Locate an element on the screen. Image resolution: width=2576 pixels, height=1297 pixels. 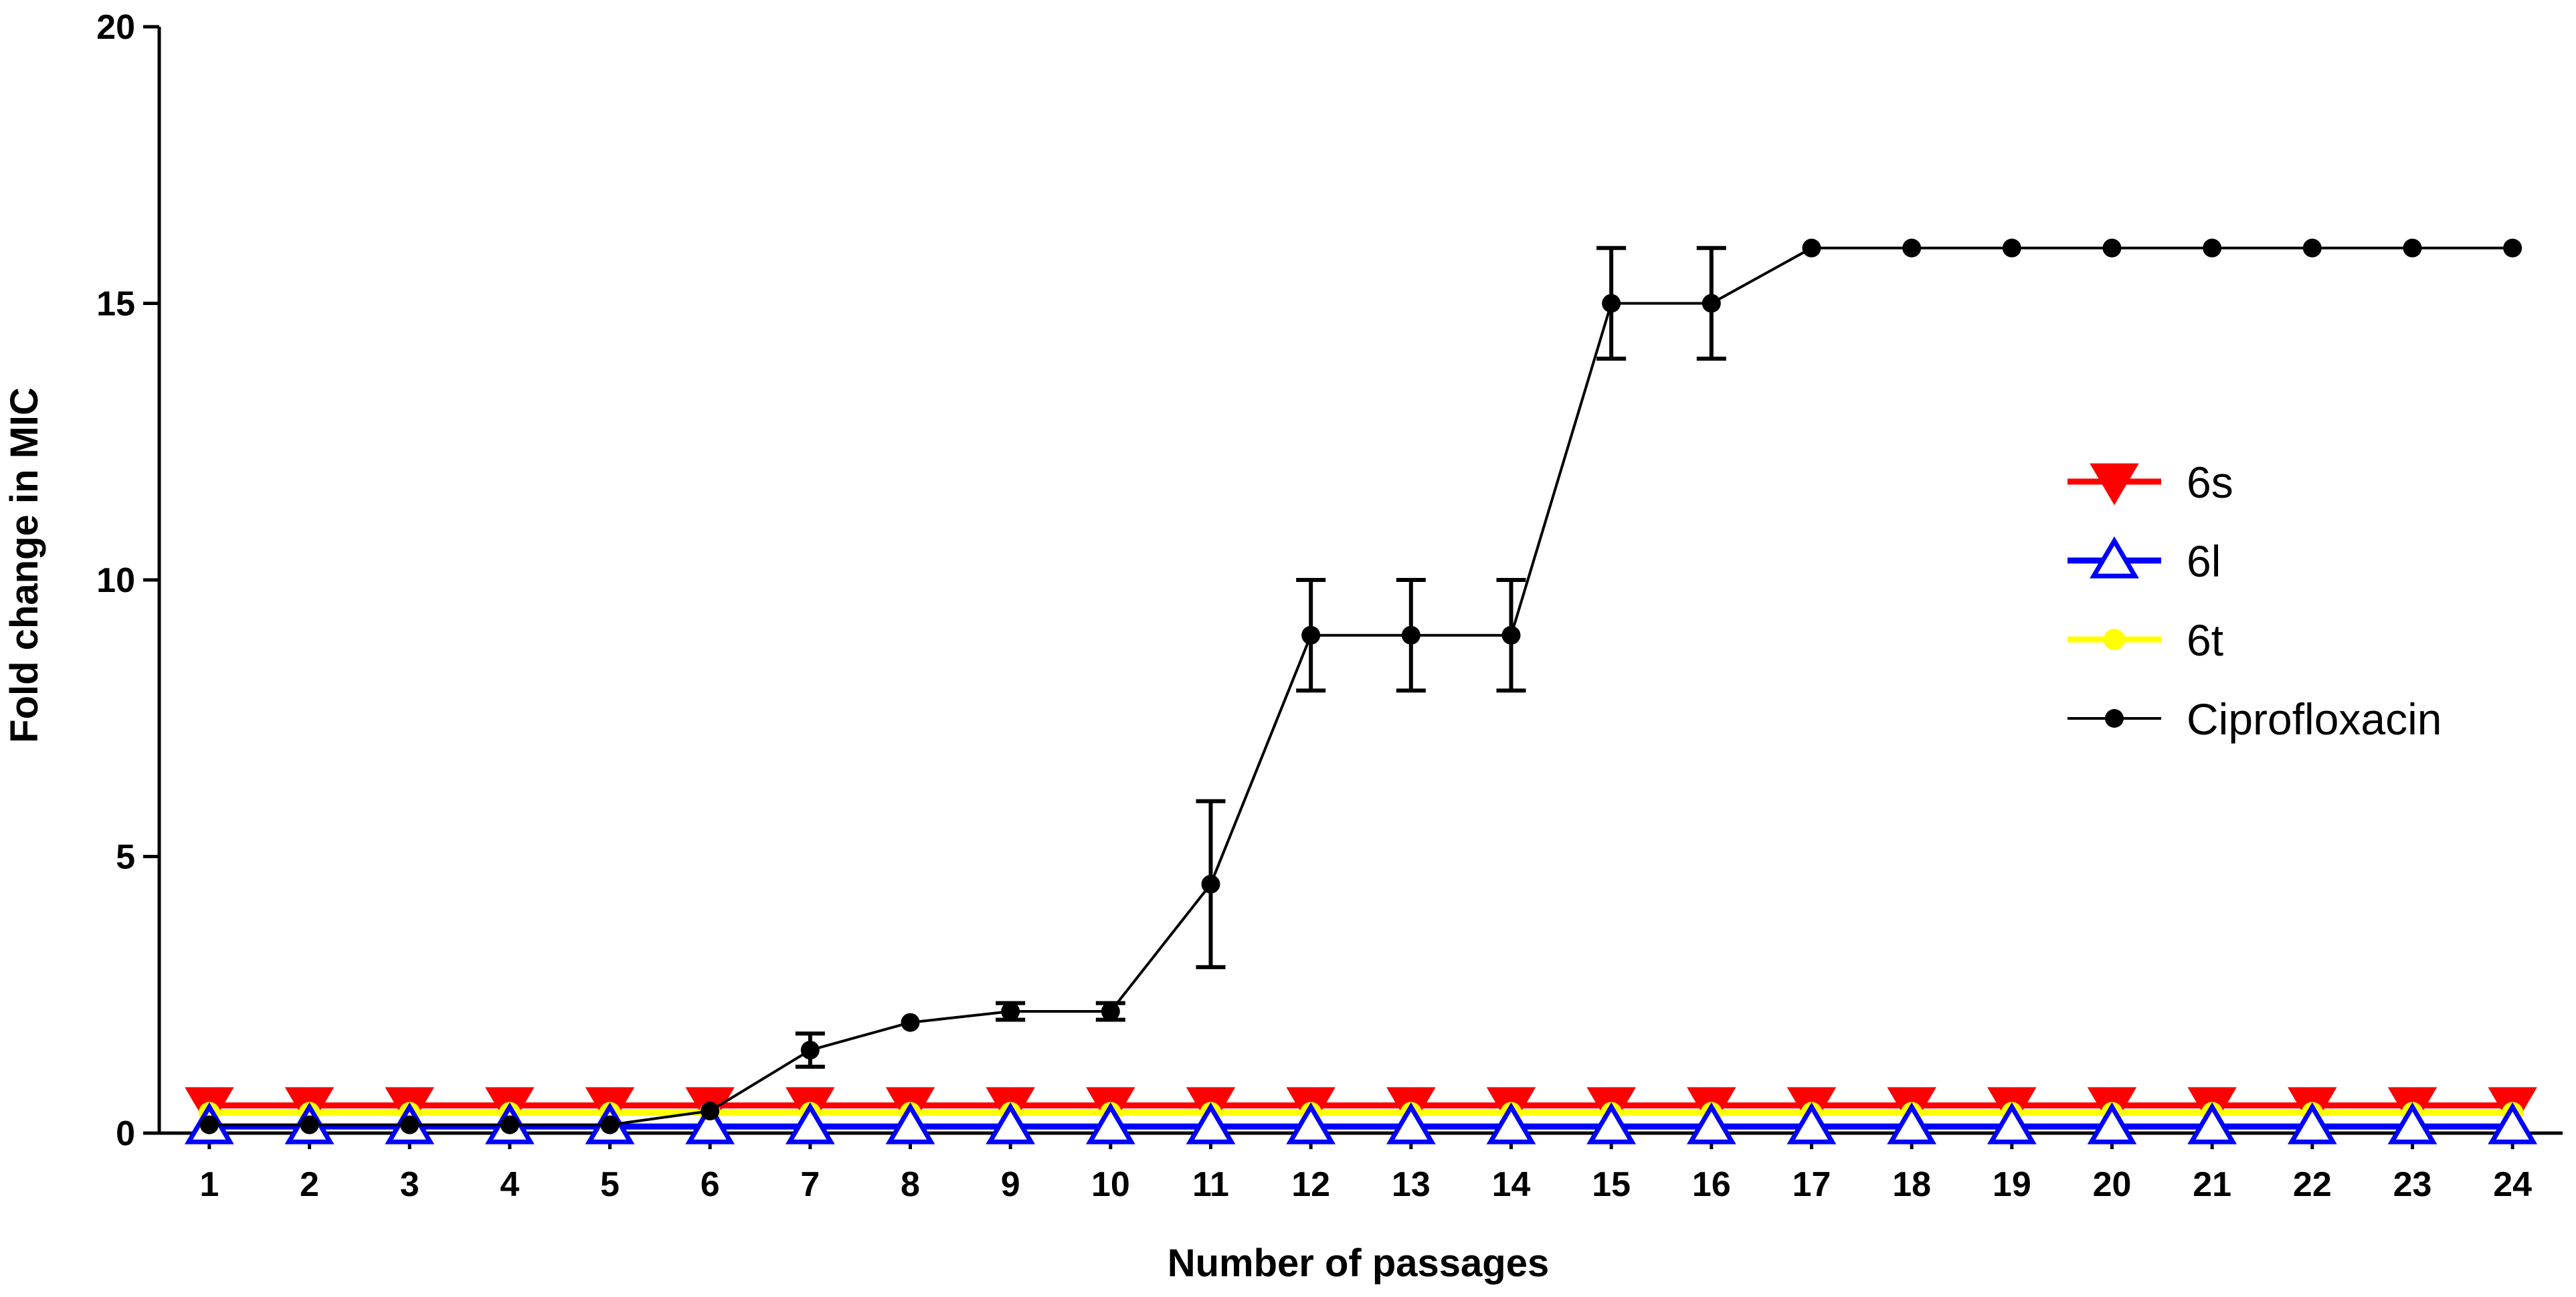
y-tick-label: 10 is located at coordinates (115, 580).